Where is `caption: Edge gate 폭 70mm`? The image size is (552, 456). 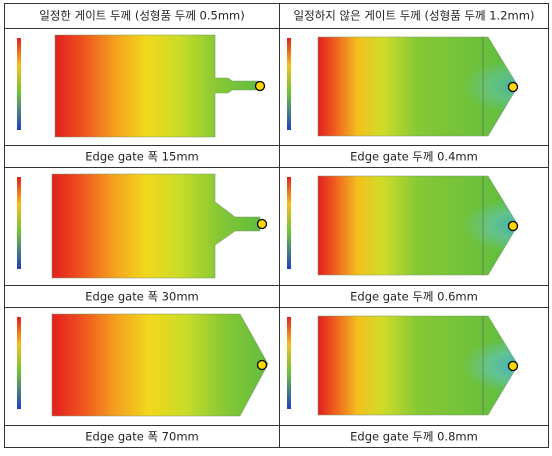
caption: Edge gate 폭 70mm is located at coordinates (141, 437).